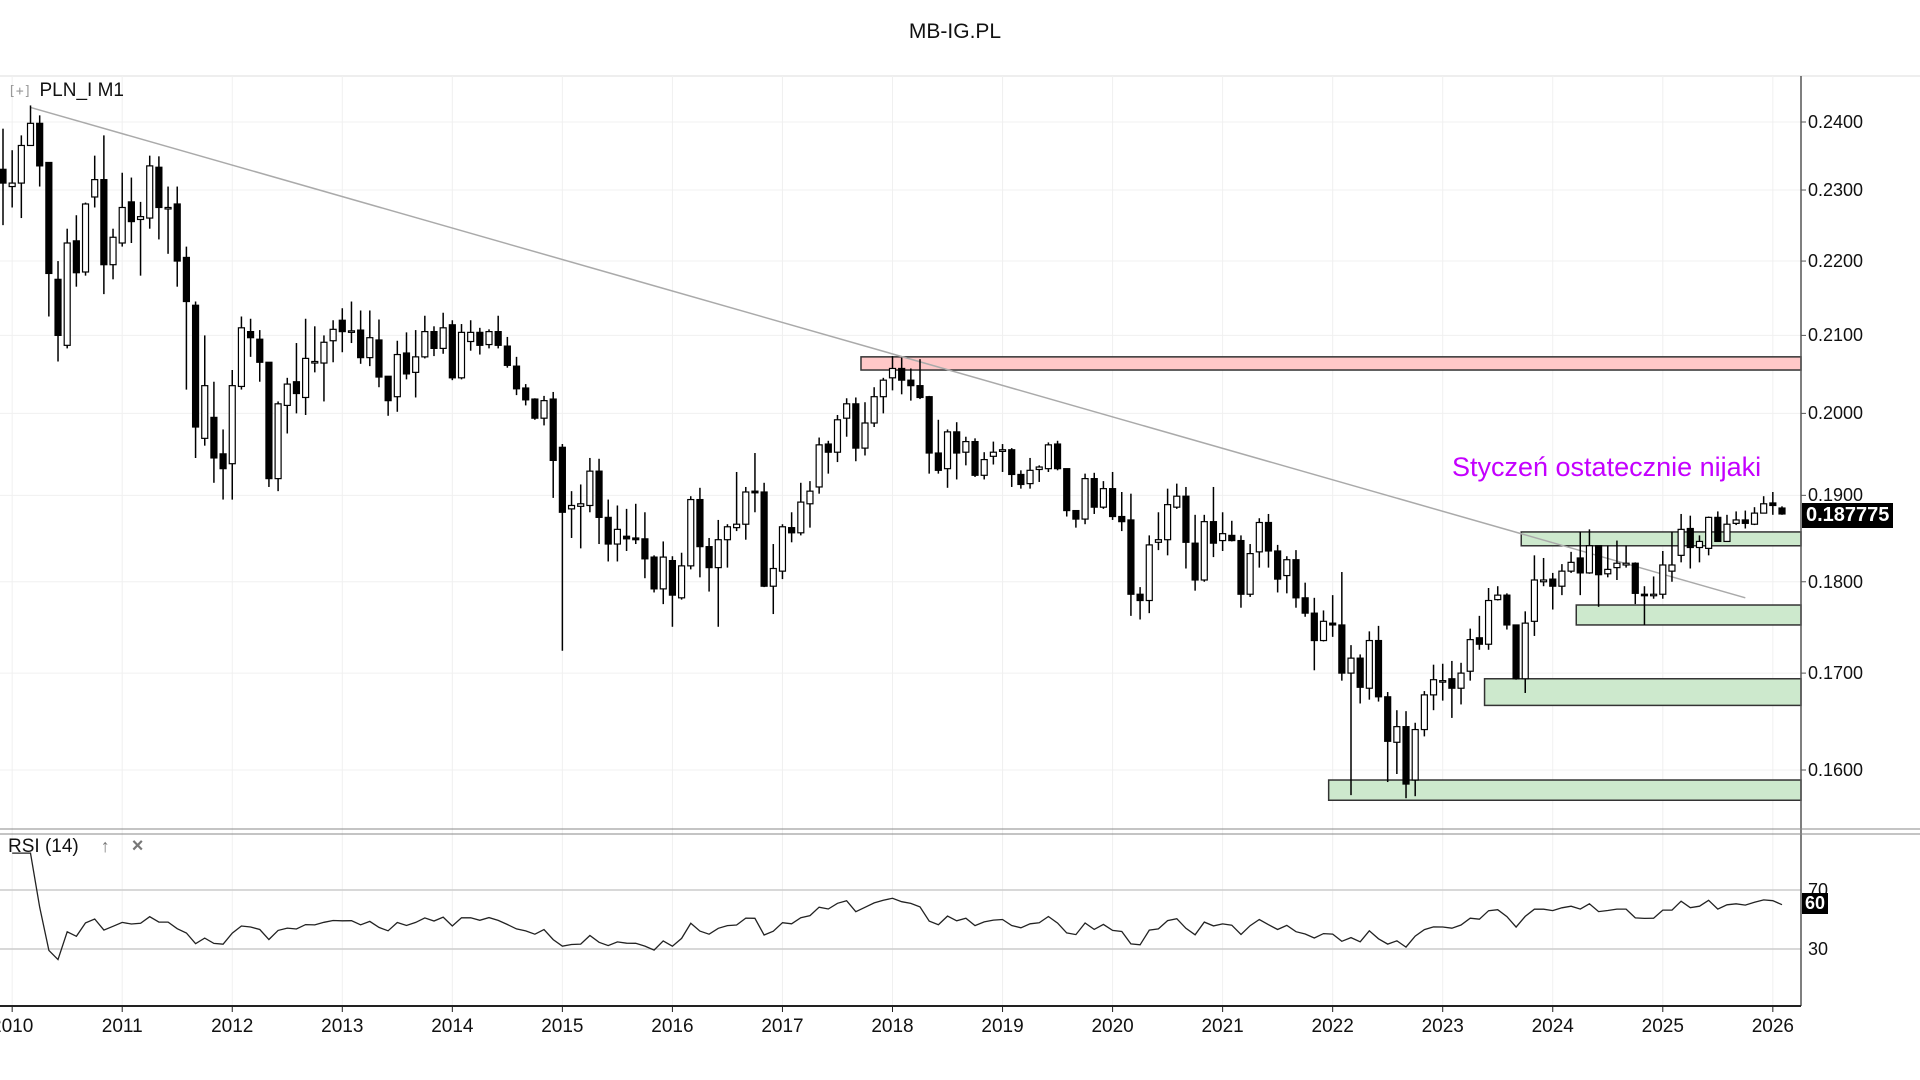  I want to click on y-tick-label: 0.2300, so click(1836, 190).